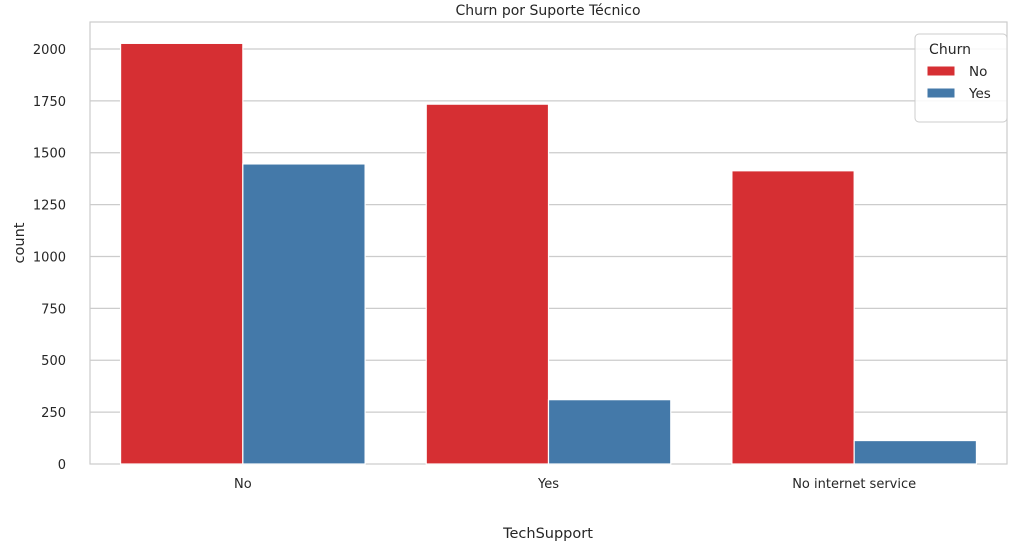 The image size is (1017, 550). Describe the element at coordinates (53, 309) in the screenshot. I see `y-tick-label: 750` at that location.